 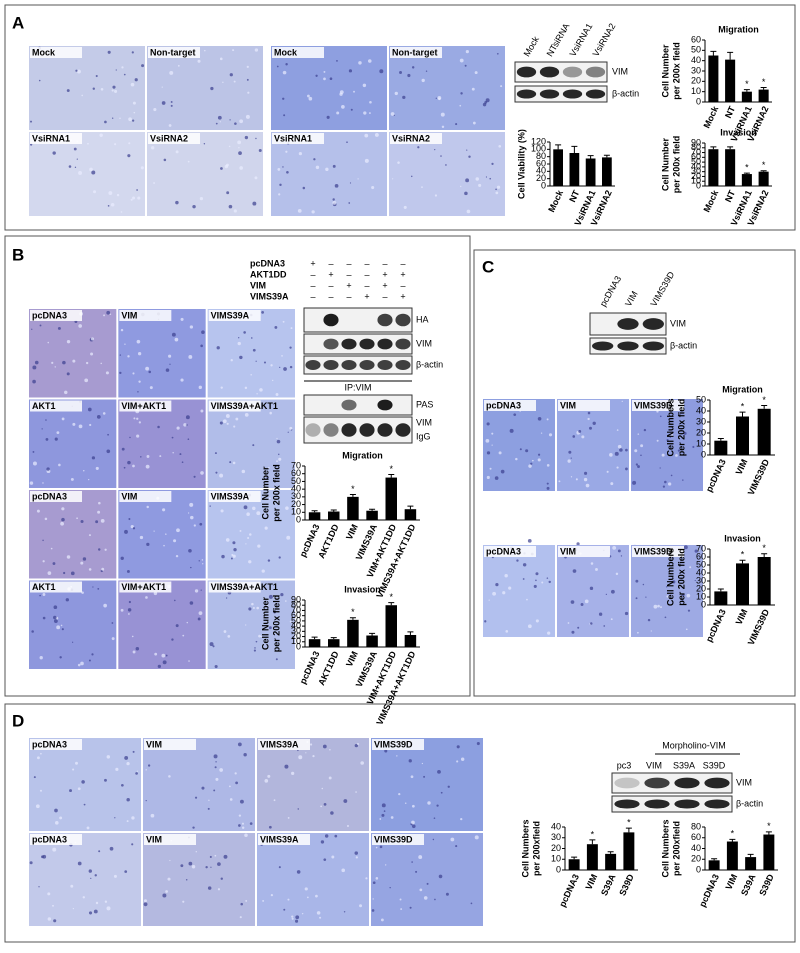 I want to click on chart-title: Migration, so click(x=742, y=389).